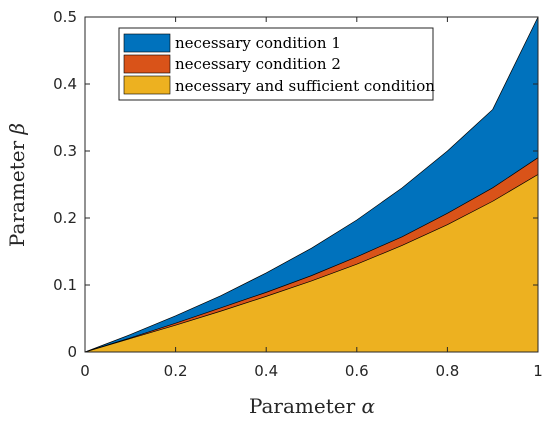  Describe the element at coordinates (65, 151) in the screenshot. I see `y-tick-label: 0.3` at that location.